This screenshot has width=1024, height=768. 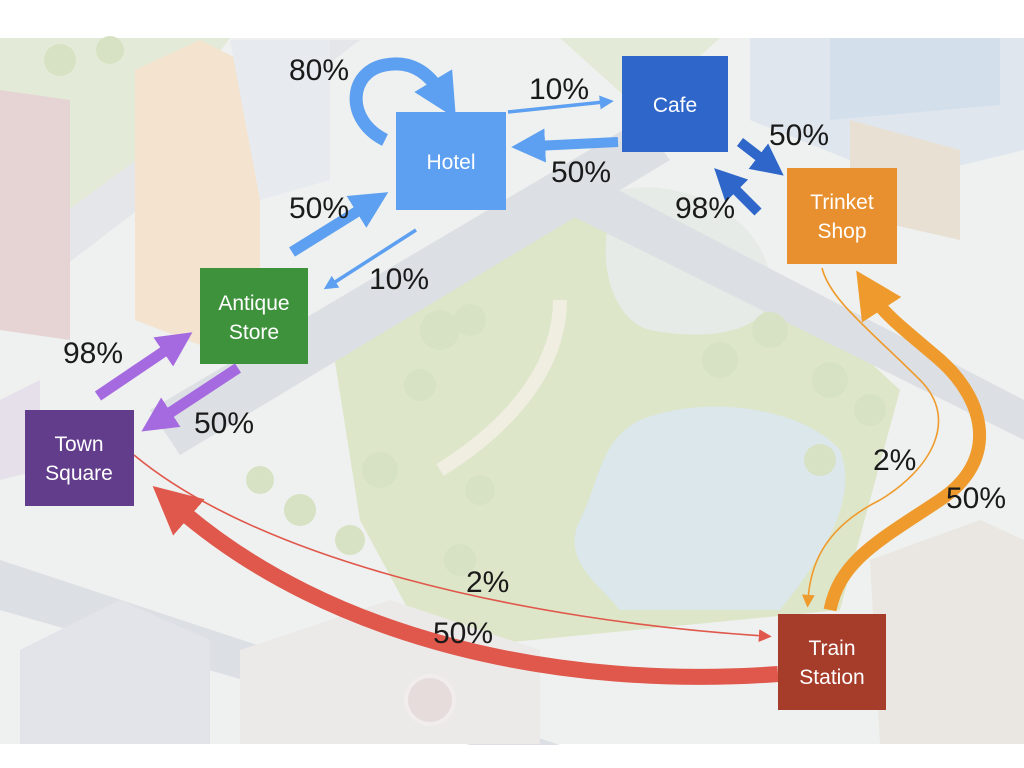 I want to click on label-antique-to-hotel: 50%, so click(x=319, y=208).